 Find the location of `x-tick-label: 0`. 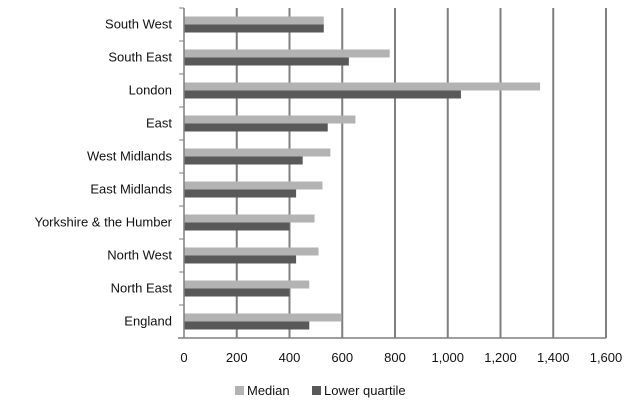

x-tick-label: 0 is located at coordinates (183, 357).